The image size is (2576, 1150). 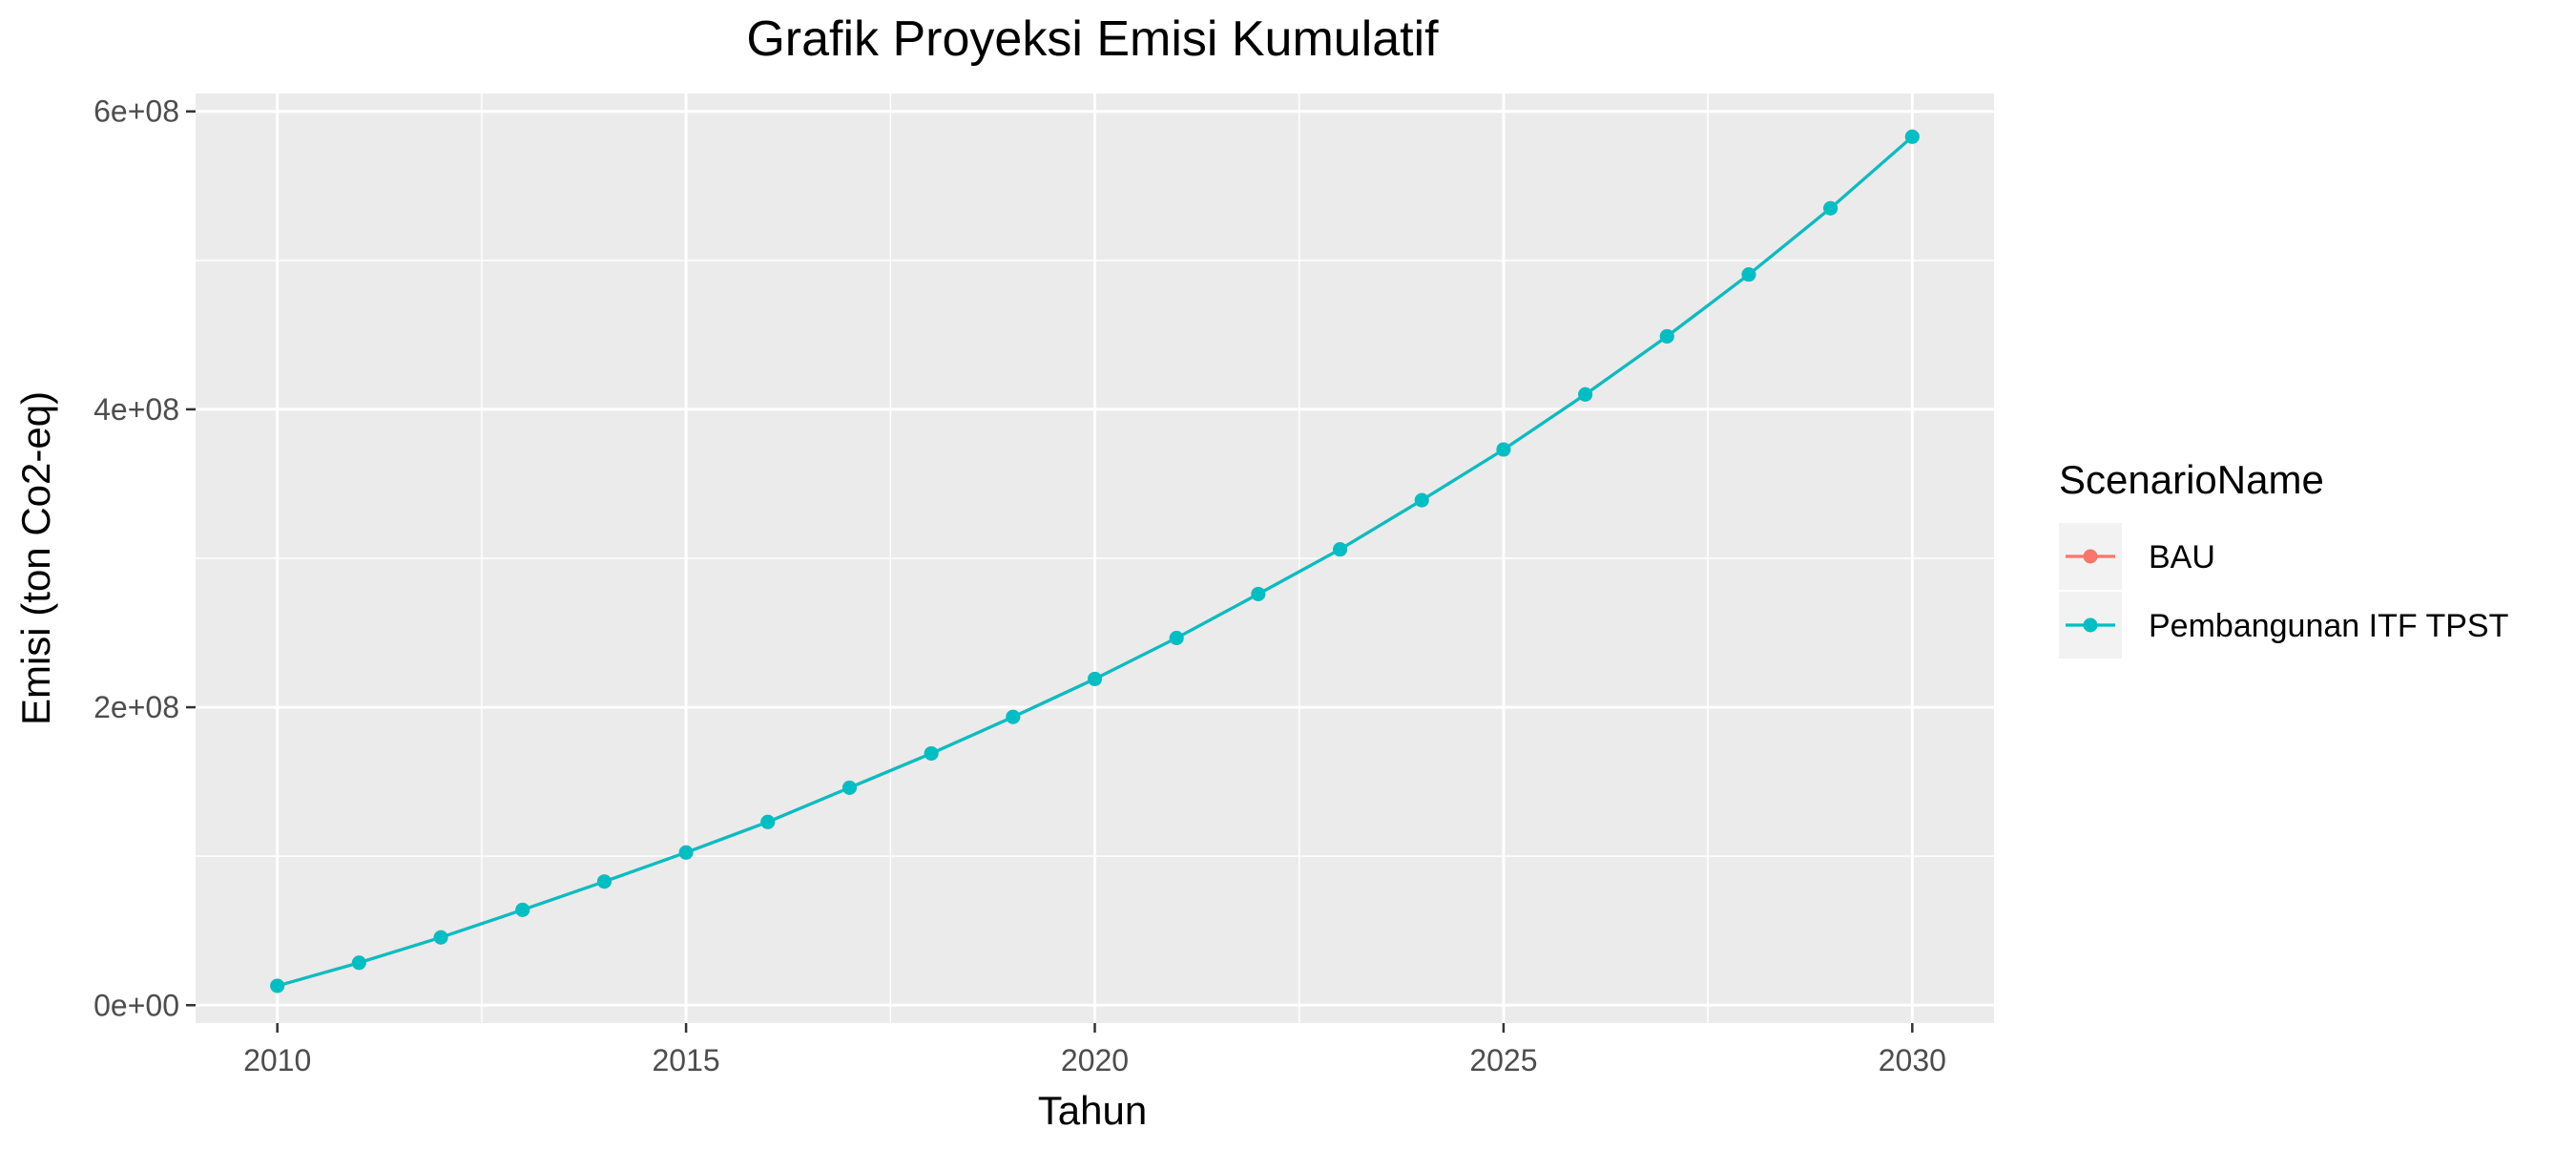 What do you see at coordinates (2328, 626) in the screenshot?
I see `legend-label: Pembangunan ITF TPST` at bounding box center [2328, 626].